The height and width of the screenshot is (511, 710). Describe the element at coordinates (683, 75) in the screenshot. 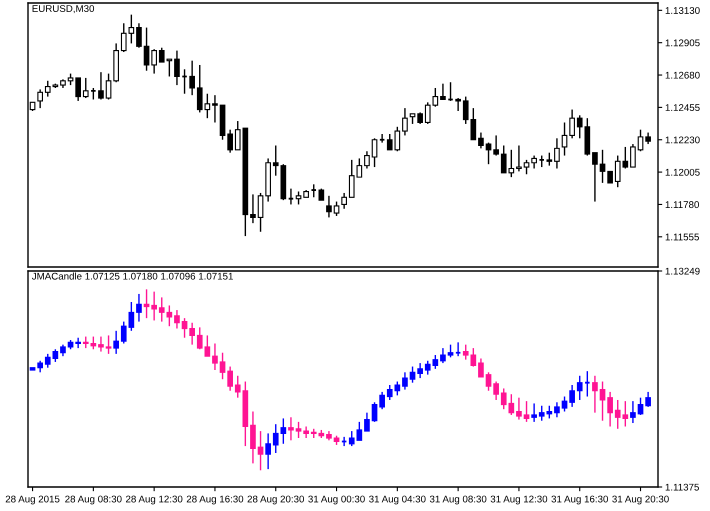

I see `y-tick-label: 1.12680` at that location.